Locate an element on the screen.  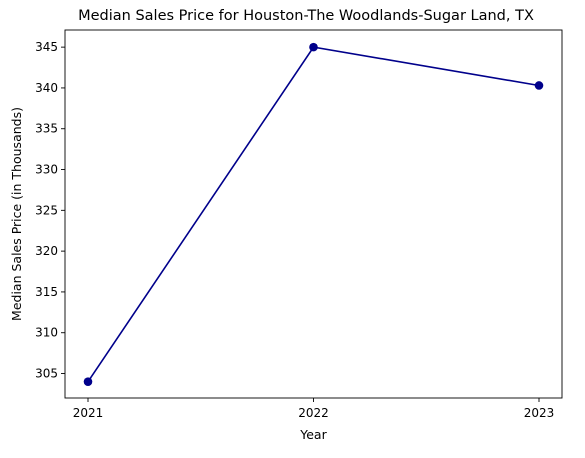
y-tick-label: 305 is located at coordinates (46, 374).